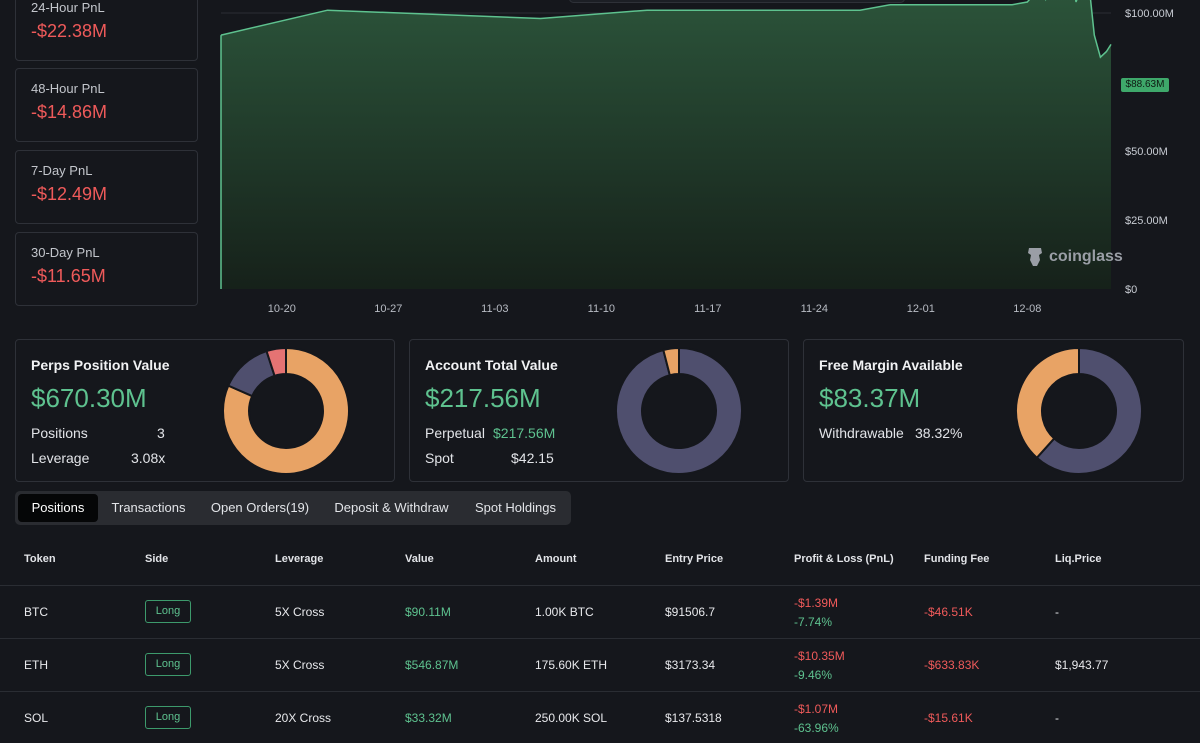 The height and width of the screenshot is (743, 1200). What do you see at coordinates (1027, 309) in the screenshot?
I see `x-tick-label: 12-08` at bounding box center [1027, 309].